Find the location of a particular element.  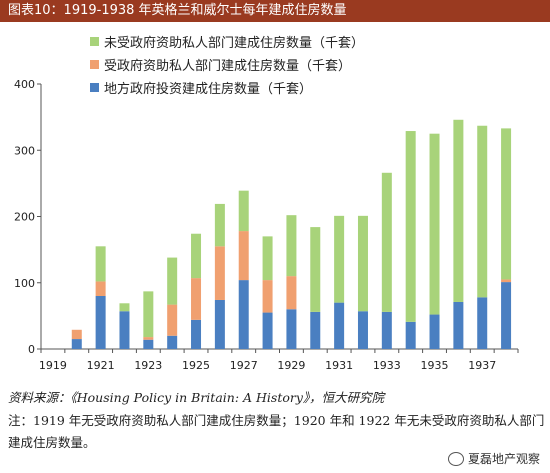

x-tick-label: 1927 is located at coordinates (244, 365).